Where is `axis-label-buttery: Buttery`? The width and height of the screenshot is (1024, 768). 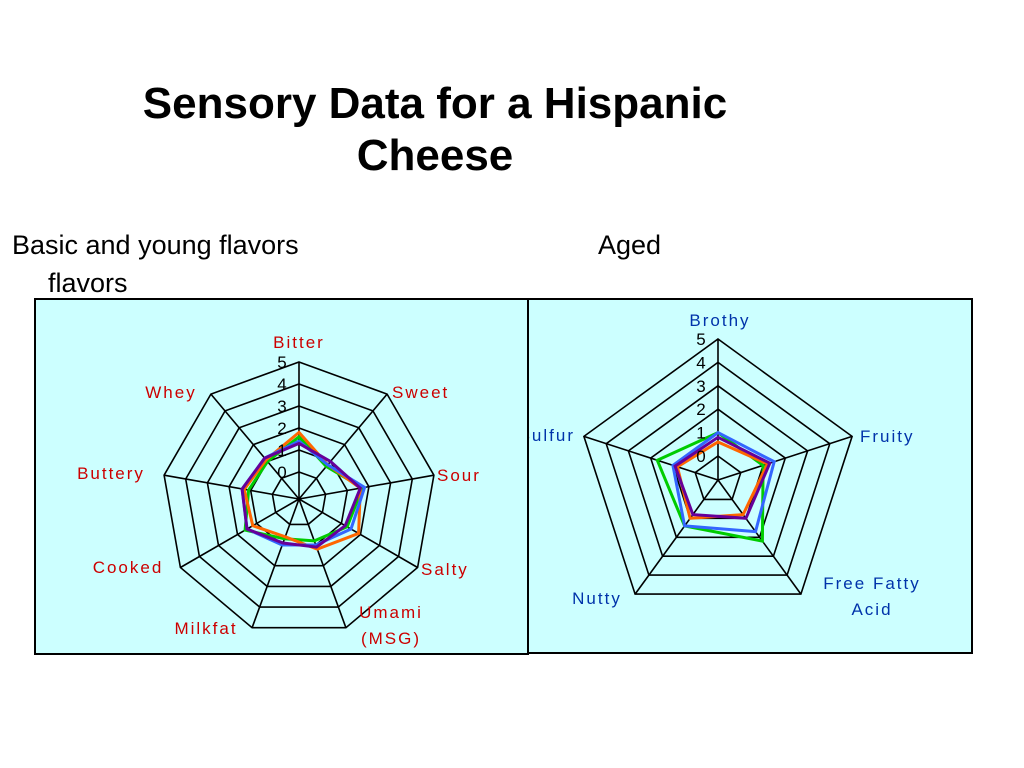 axis-label-buttery: Buttery is located at coordinates (111, 473).